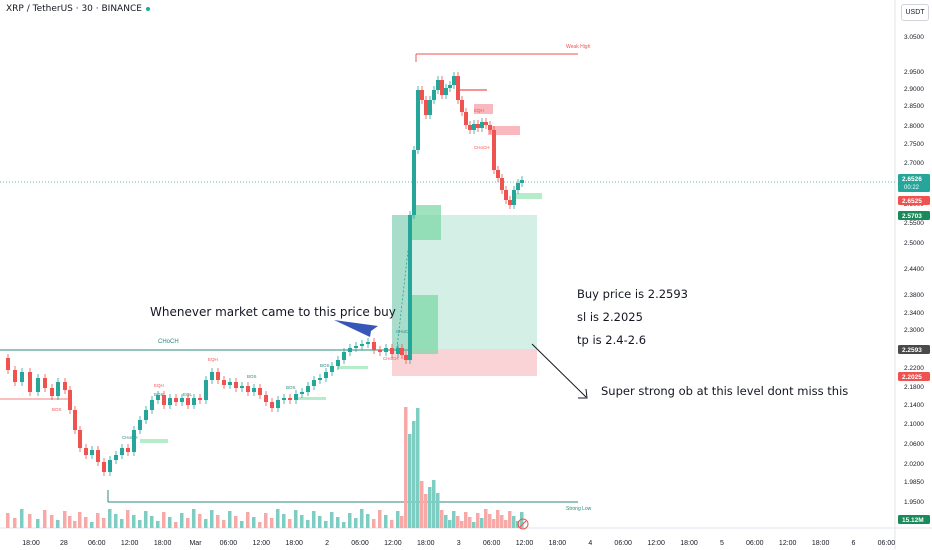 The height and width of the screenshot is (550, 932). Describe the element at coordinates (168, 342) in the screenshot. I see `choch-level-label: CHoCH` at that location.